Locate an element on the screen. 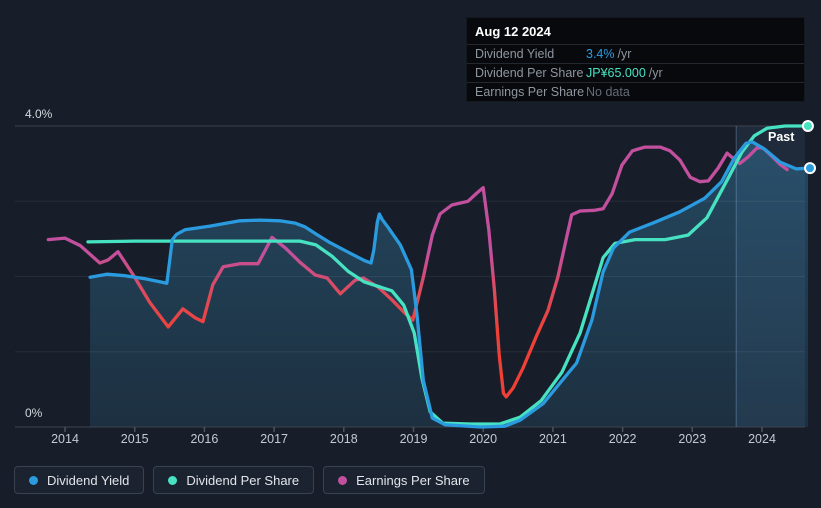  tooltip-row-label: Dividend Yield is located at coordinates (515, 54).